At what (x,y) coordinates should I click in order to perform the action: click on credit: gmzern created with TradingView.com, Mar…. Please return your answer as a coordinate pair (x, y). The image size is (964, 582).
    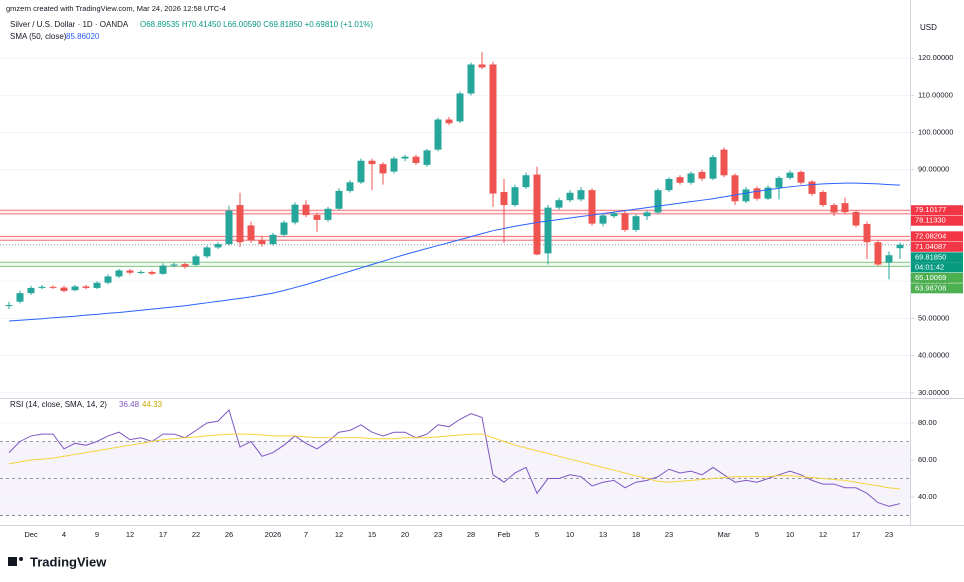
    Looking at the image, I should click on (116, 8).